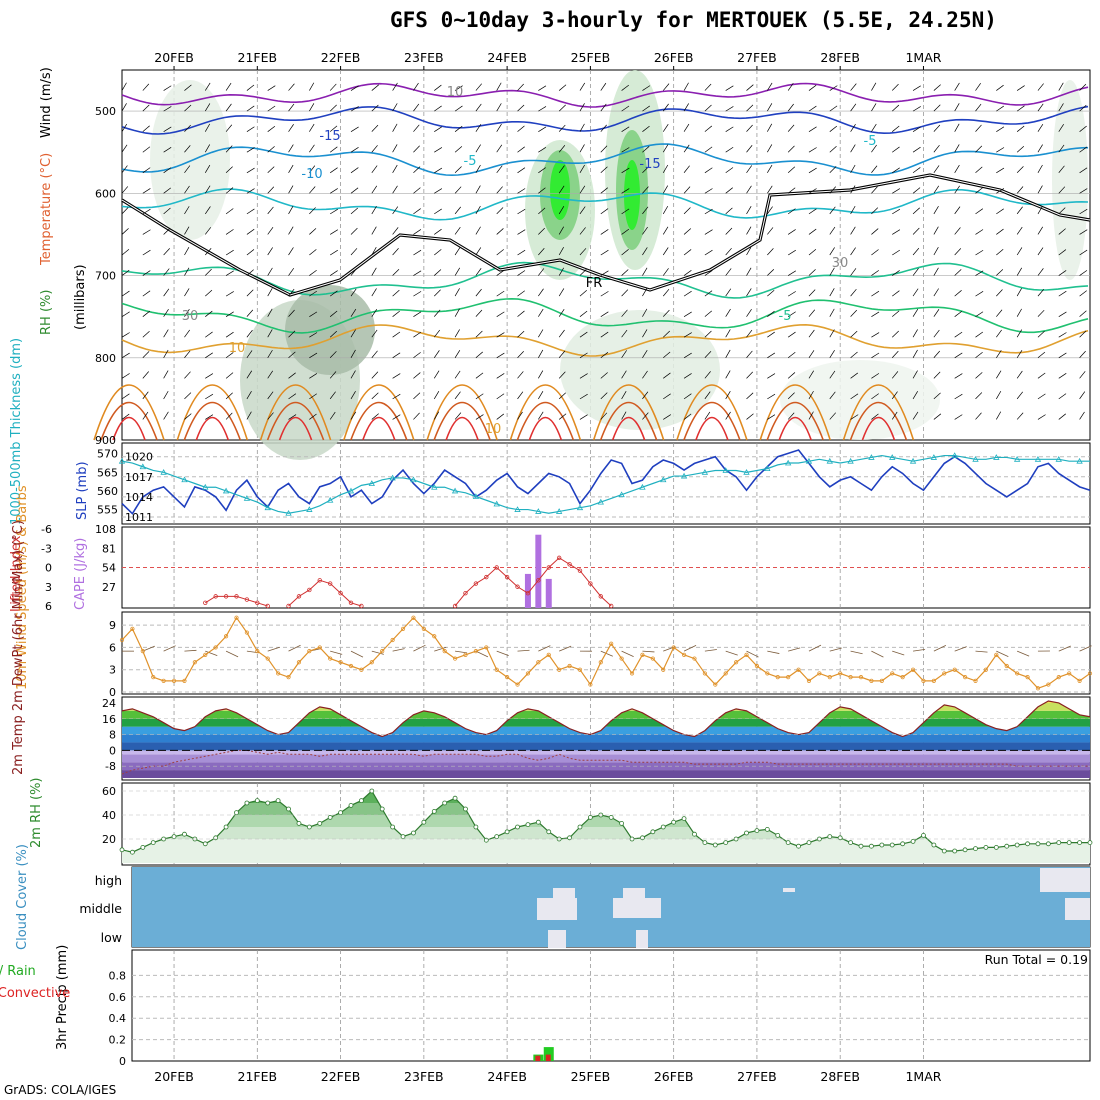  I want to click on pressure-tick: 500, so click(105, 111).